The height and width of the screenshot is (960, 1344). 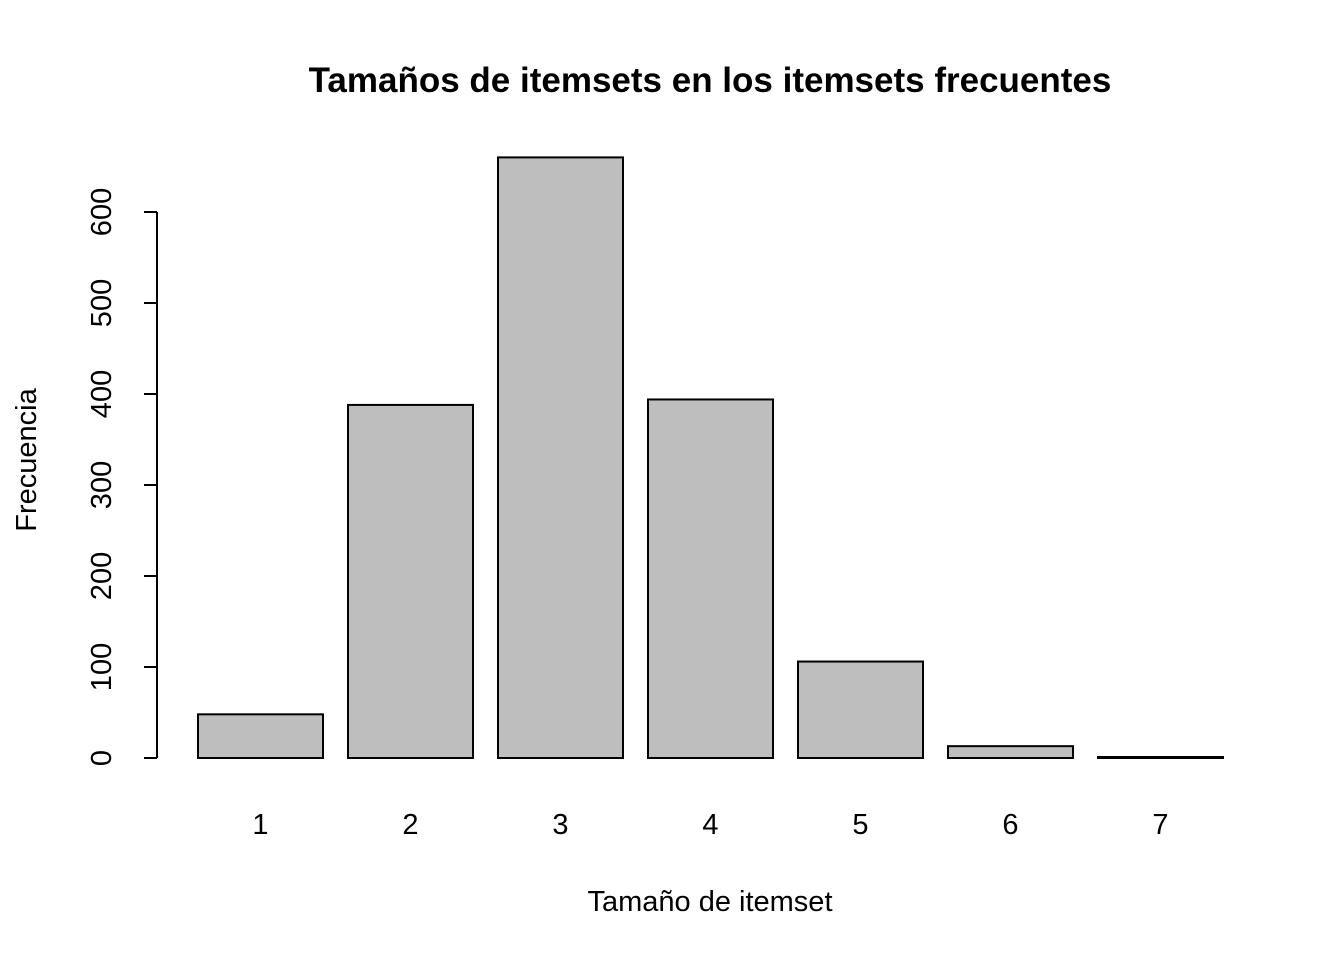 What do you see at coordinates (1160, 825) in the screenshot?
I see `x-tick-label-7: 7` at bounding box center [1160, 825].